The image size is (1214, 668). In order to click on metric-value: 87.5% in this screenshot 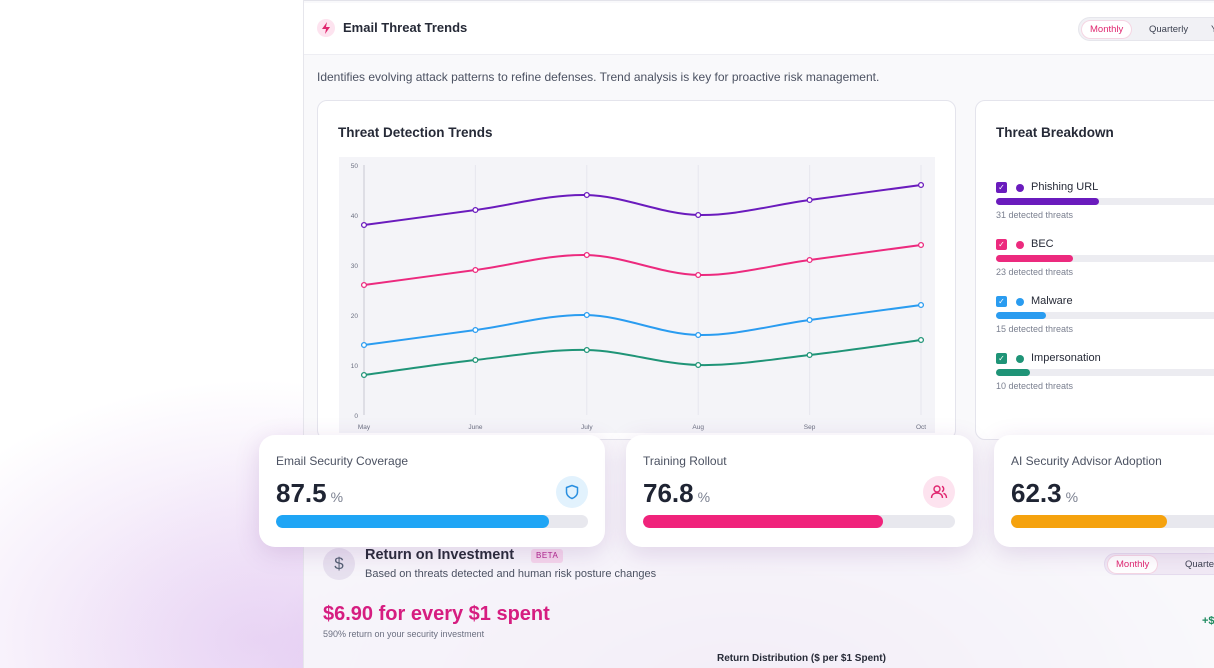, I will do `click(310, 493)`.